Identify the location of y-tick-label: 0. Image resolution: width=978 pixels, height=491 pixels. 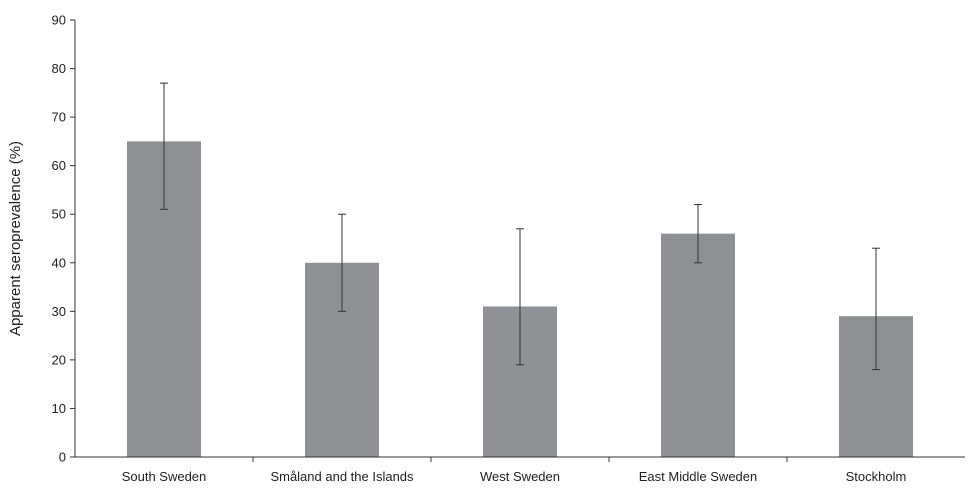
(62, 457).